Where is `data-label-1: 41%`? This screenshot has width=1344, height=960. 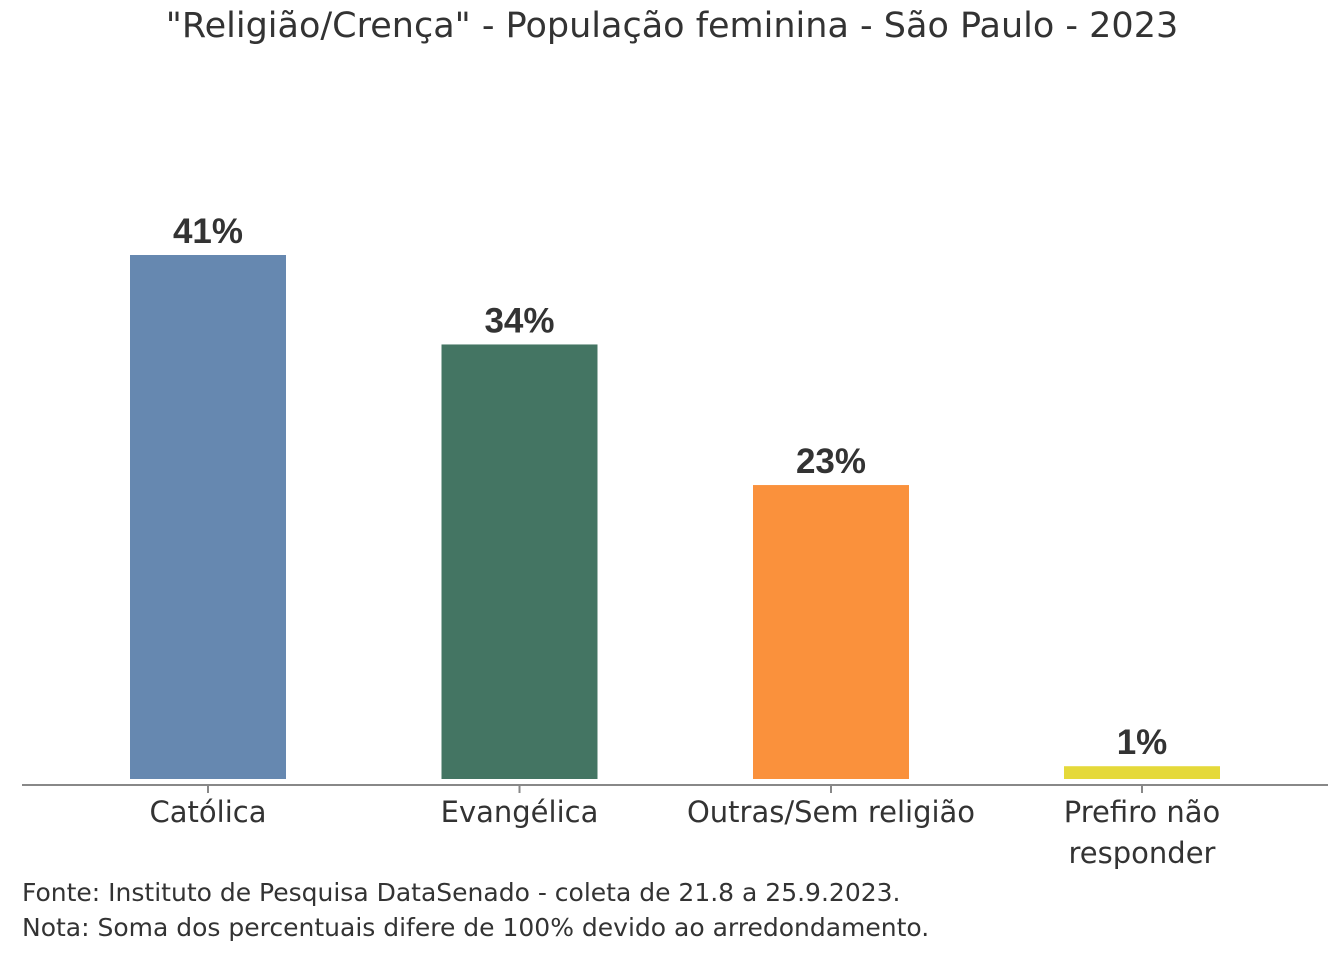
data-label-1: 41% is located at coordinates (208, 231).